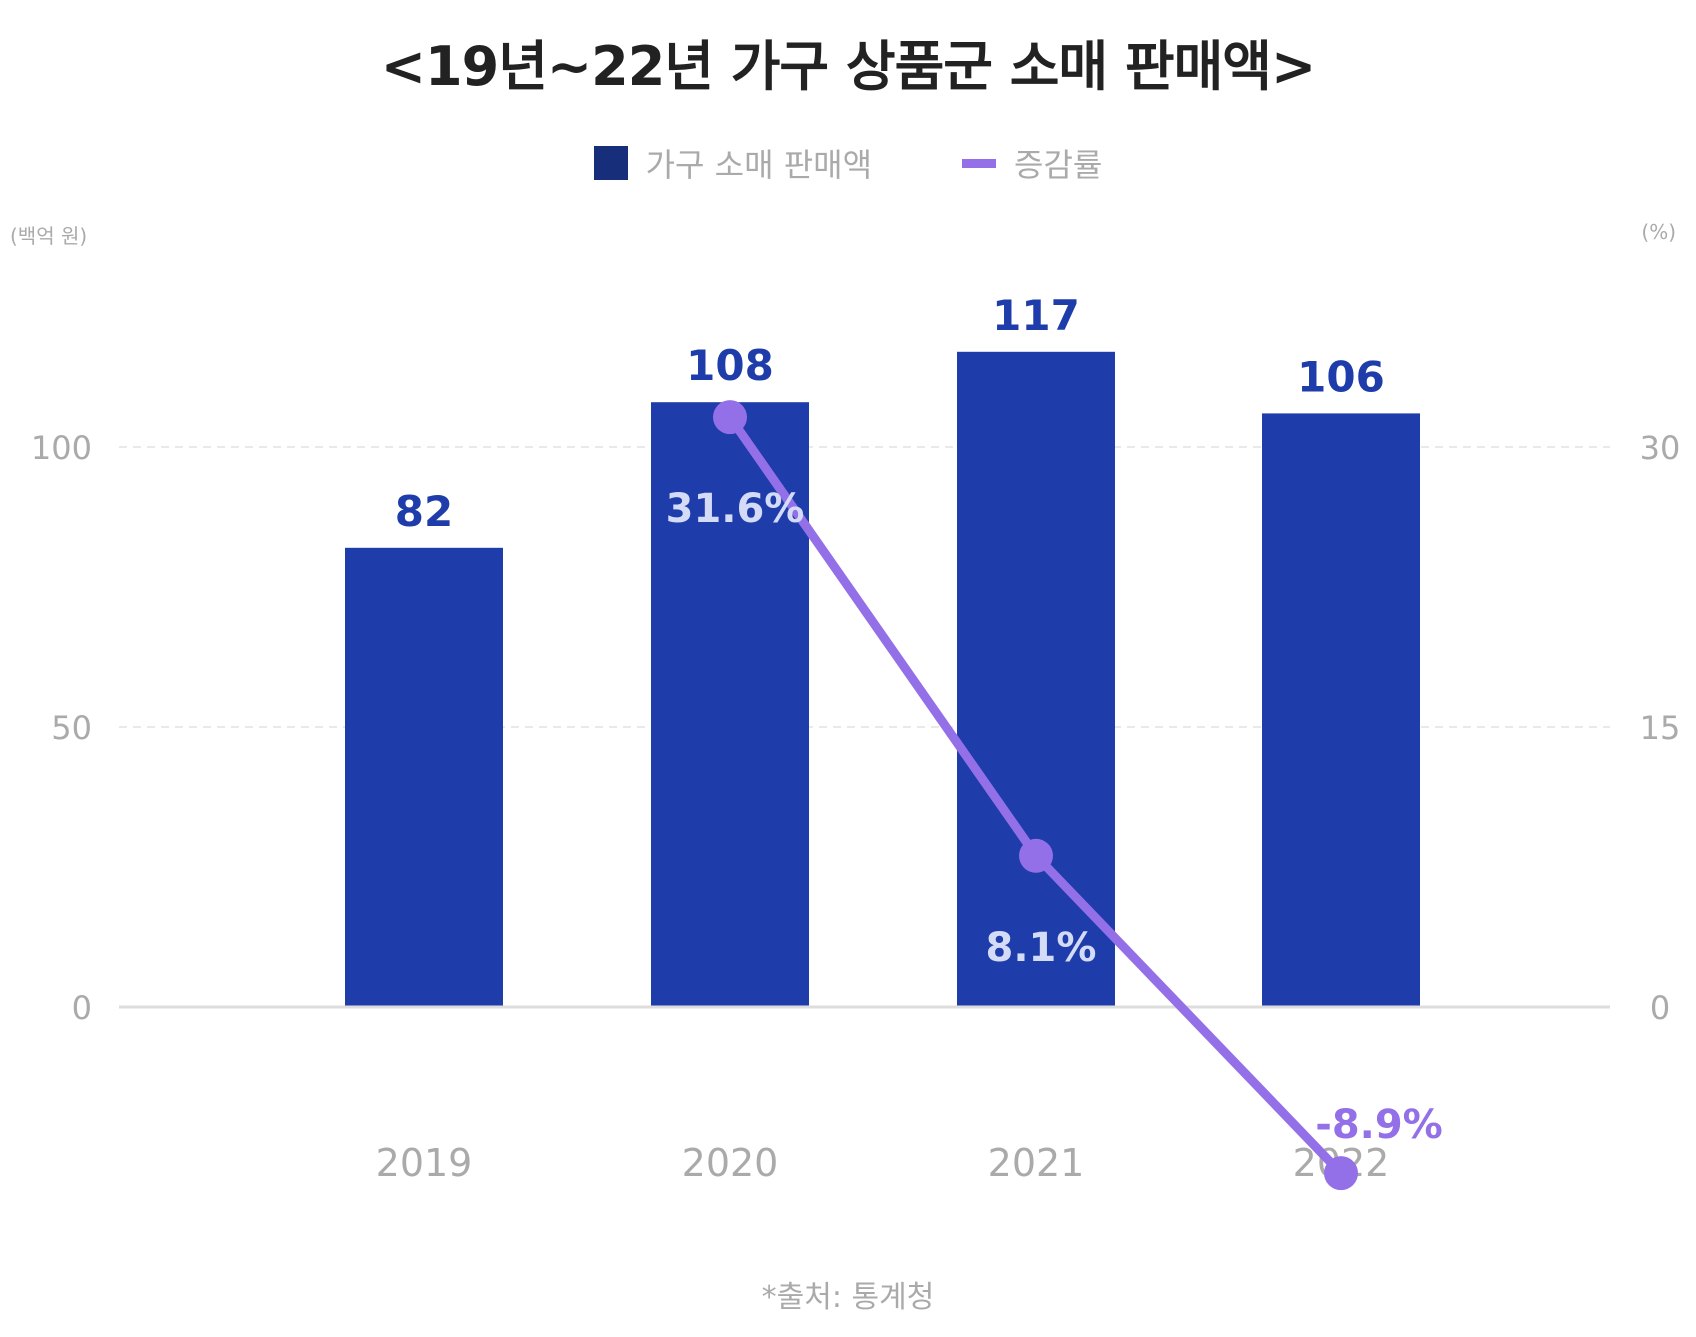 Image resolution: width=1696 pixels, height=1337 pixels. Describe the element at coordinates (1341, 1173) in the screenshot. I see `rate-point-2022` at that location.